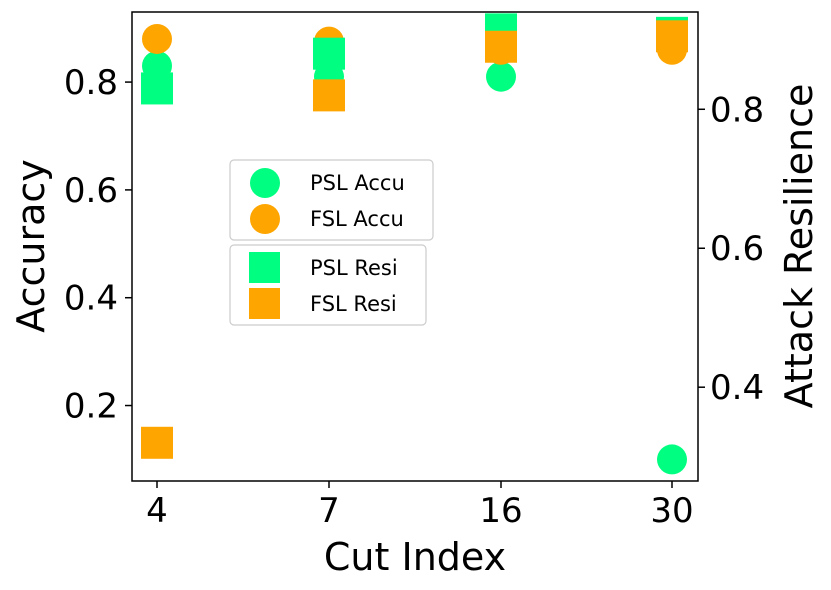 This screenshot has height=590, width=831. What do you see at coordinates (328, 285) in the screenshot?
I see `legend-resilience: PSL Resi FSL Resi` at bounding box center [328, 285].